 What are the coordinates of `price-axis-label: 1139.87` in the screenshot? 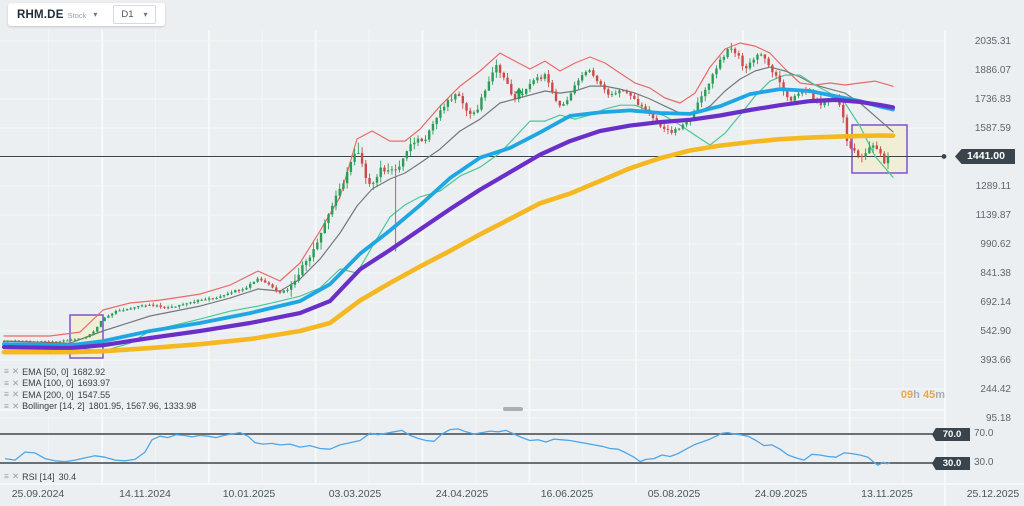 It's located at (993, 215).